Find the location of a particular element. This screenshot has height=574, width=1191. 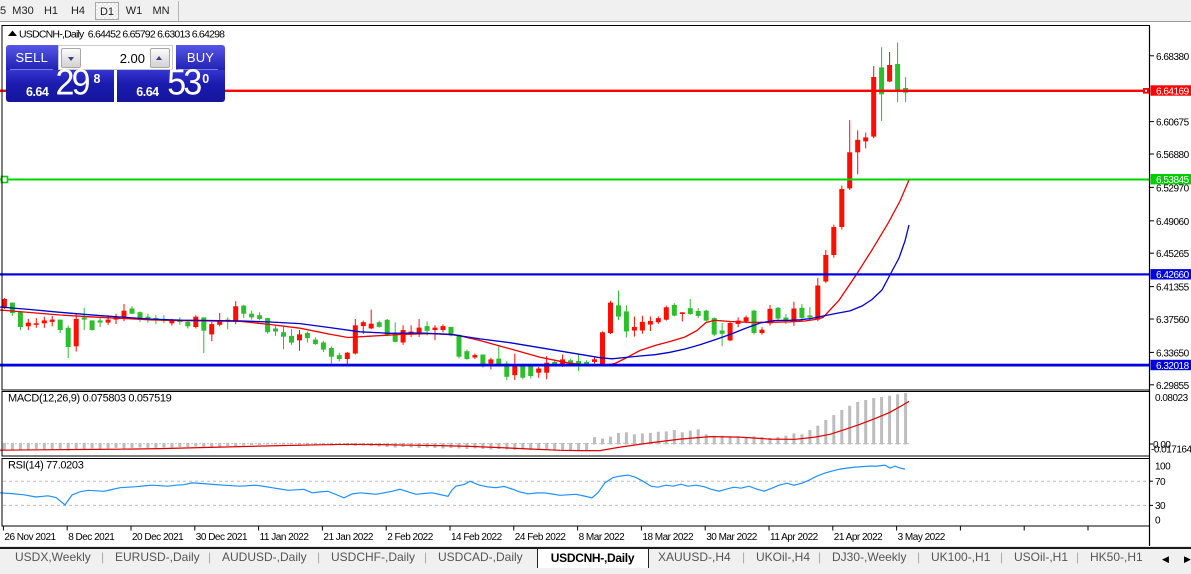

svg-text: 2 Feb 2022 is located at coordinates (410, 537).